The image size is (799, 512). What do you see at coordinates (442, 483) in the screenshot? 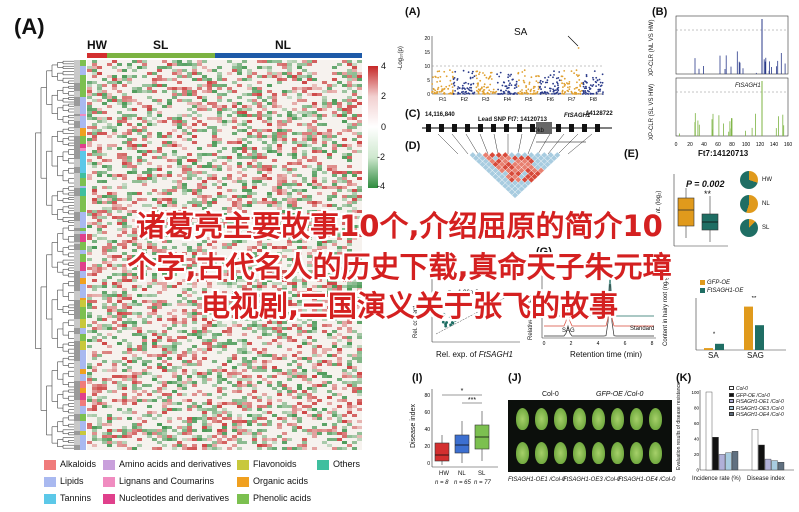
I see `disease-n-hw: n = 8` at bounding box center [442, 483].